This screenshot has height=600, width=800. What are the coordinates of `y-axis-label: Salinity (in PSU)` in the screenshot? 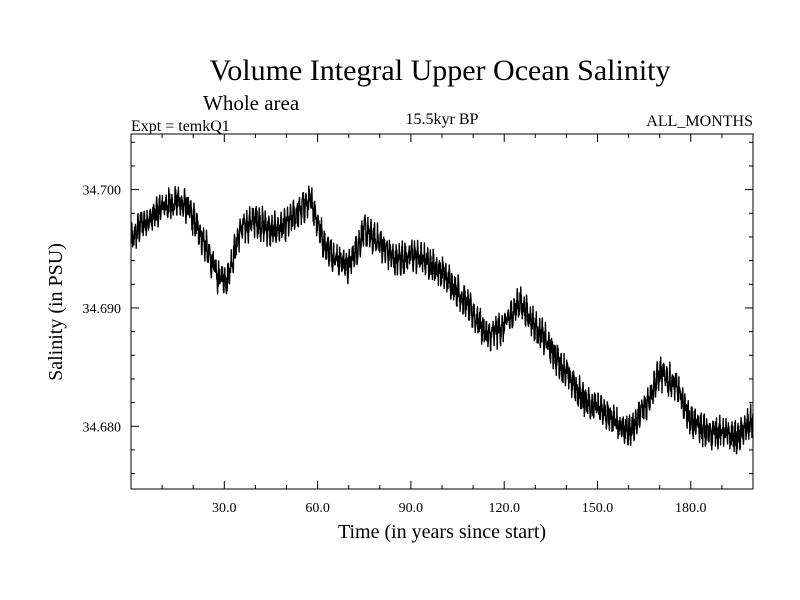 It's located at (56, 312).